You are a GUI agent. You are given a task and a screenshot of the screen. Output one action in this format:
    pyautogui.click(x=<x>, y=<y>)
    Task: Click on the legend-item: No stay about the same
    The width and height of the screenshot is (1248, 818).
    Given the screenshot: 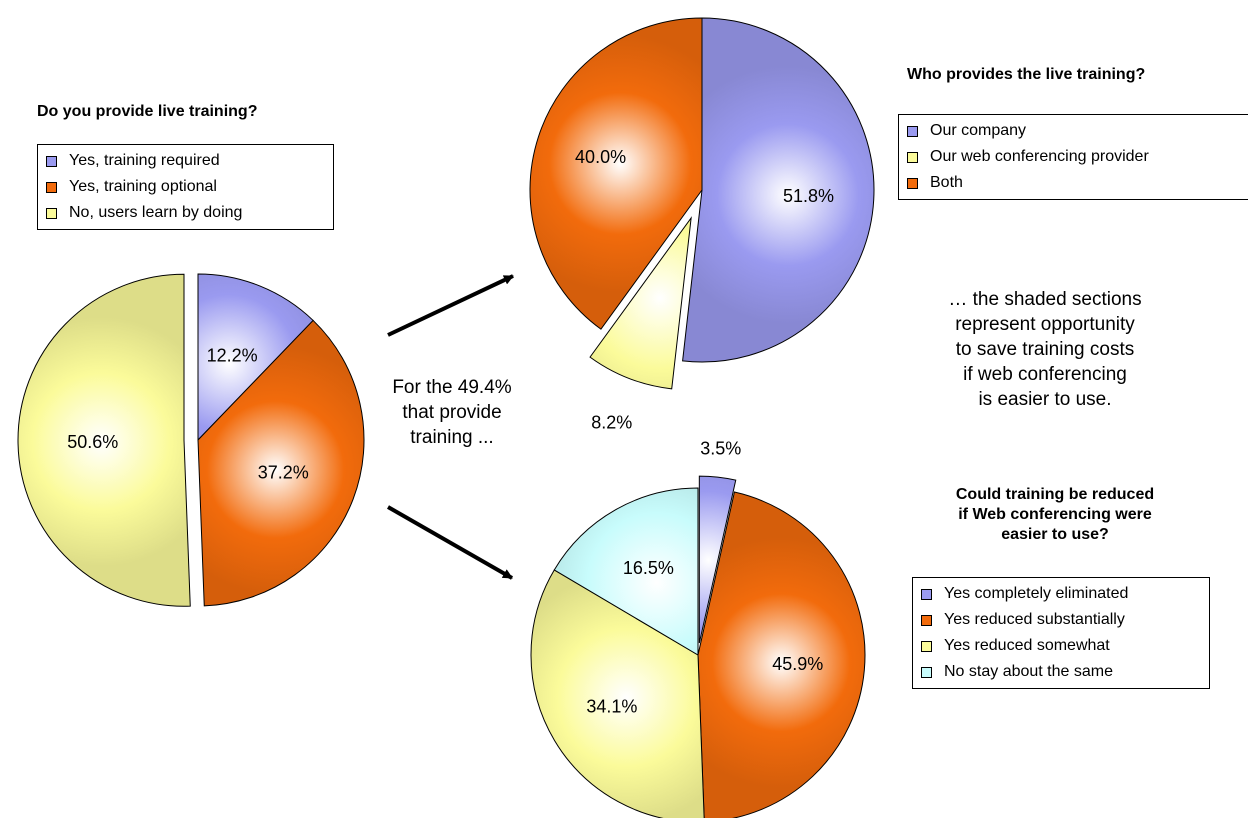 What is the action you would take?
    pyautogui.click(x=1061, y=672)
    